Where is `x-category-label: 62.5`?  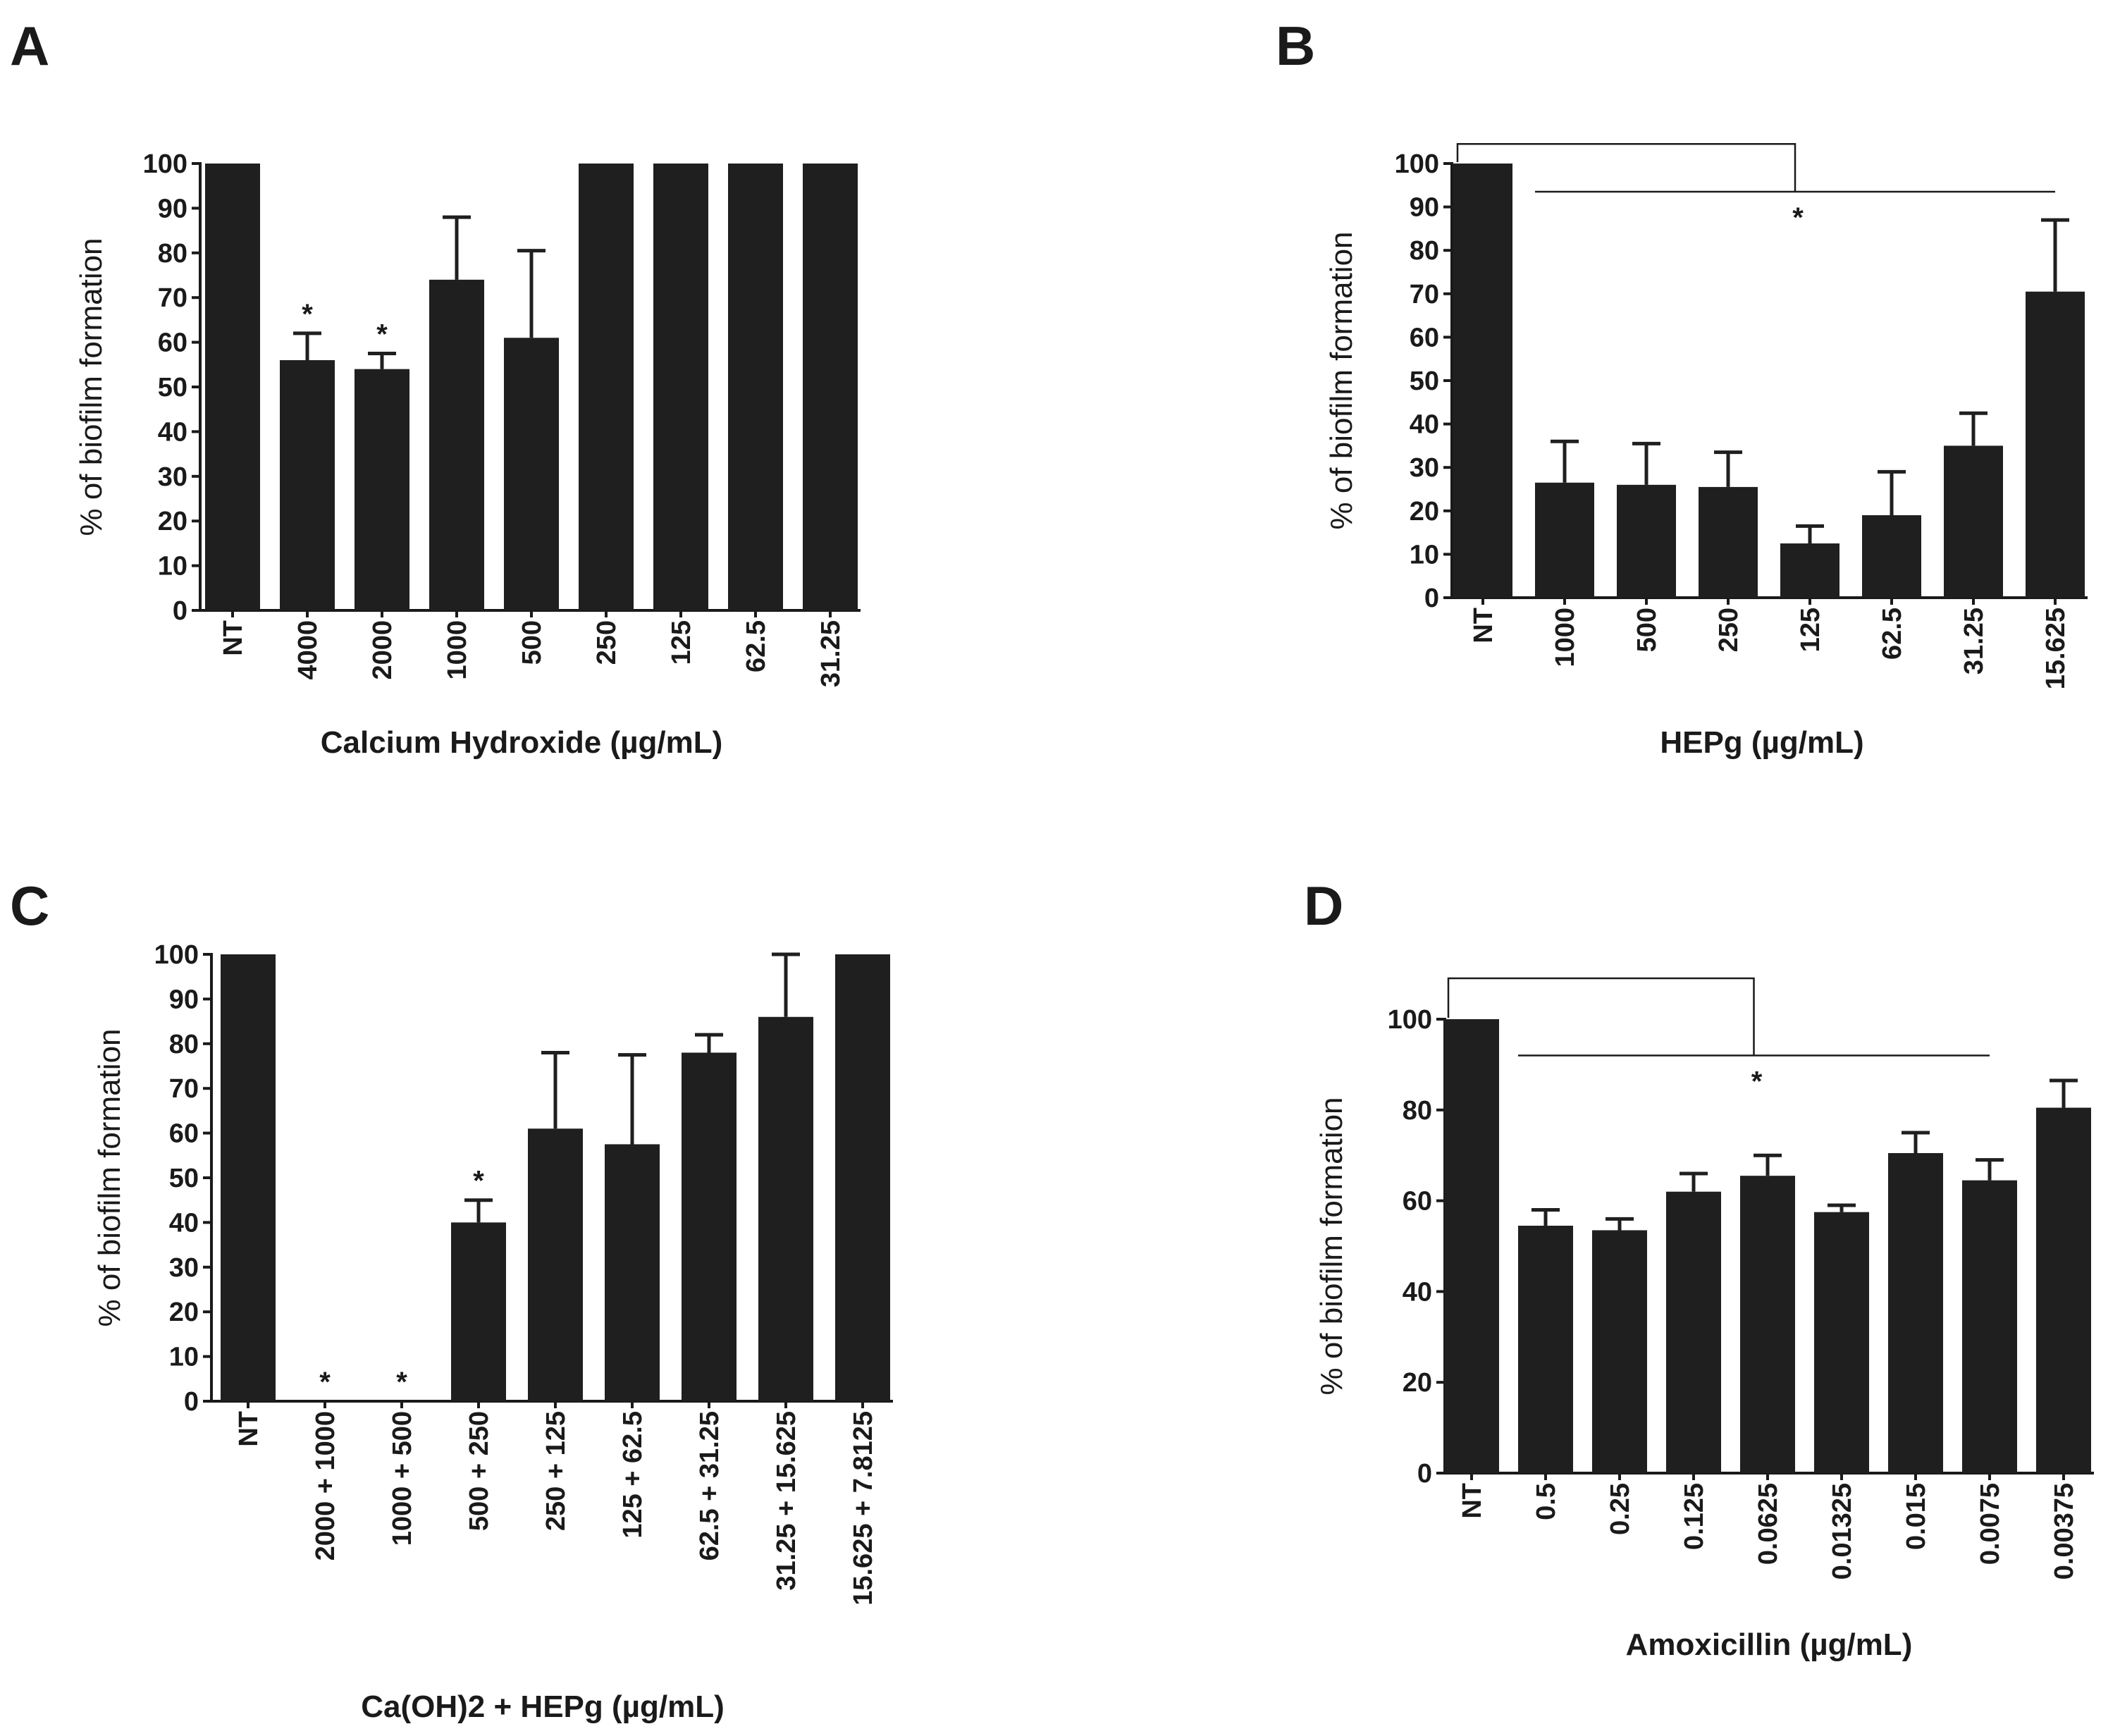
x-category-label: 62.5 is located at coordinates (1892, 634).